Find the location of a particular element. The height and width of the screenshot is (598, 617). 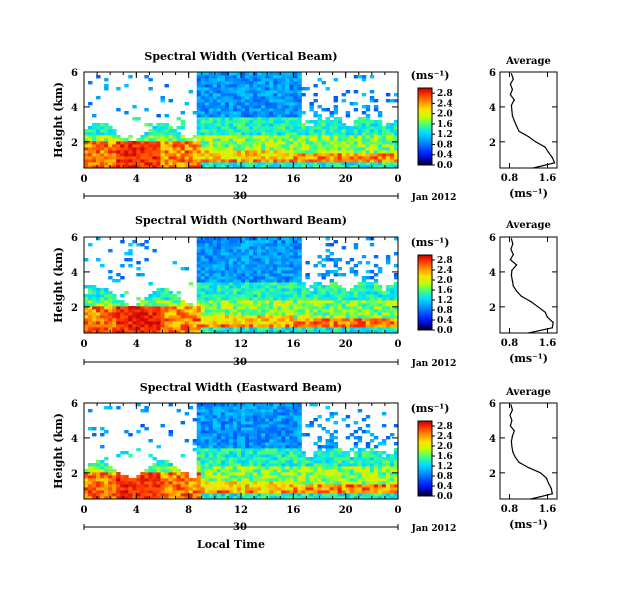

y-tick-label: 6 is located at coordinates (74, 73).